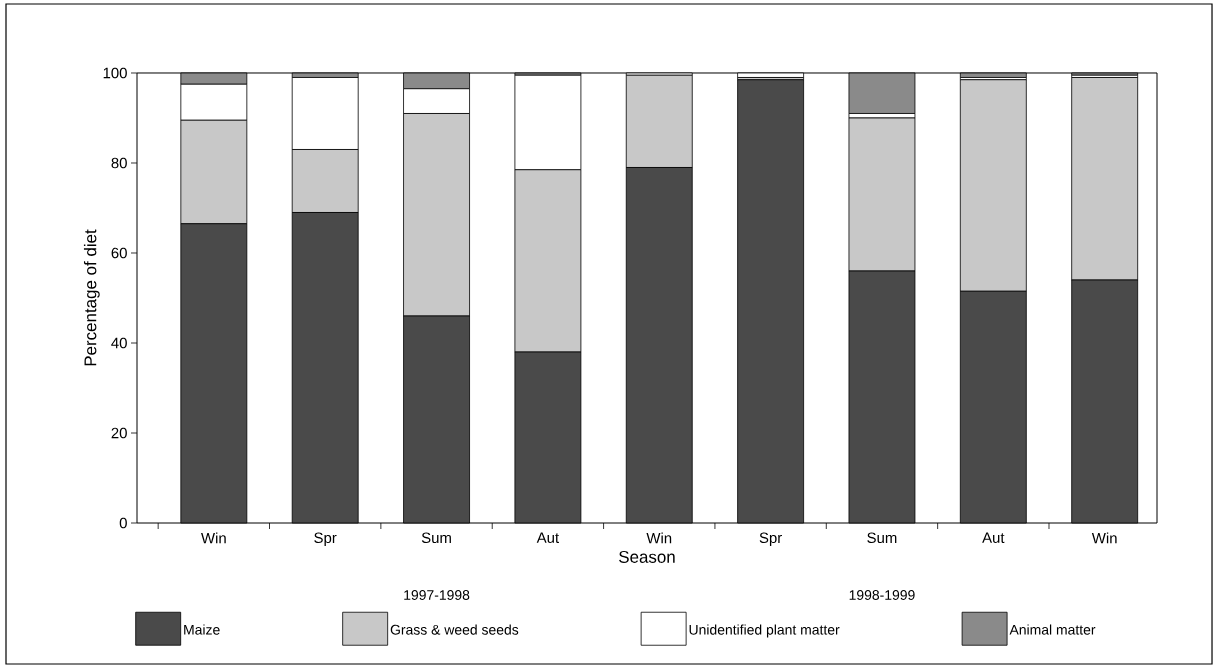  What do you see at coordinates (764, 631) in the screenshot?
I see `legend-label: Unidentified plant matter` at bounding box center [764, 631].